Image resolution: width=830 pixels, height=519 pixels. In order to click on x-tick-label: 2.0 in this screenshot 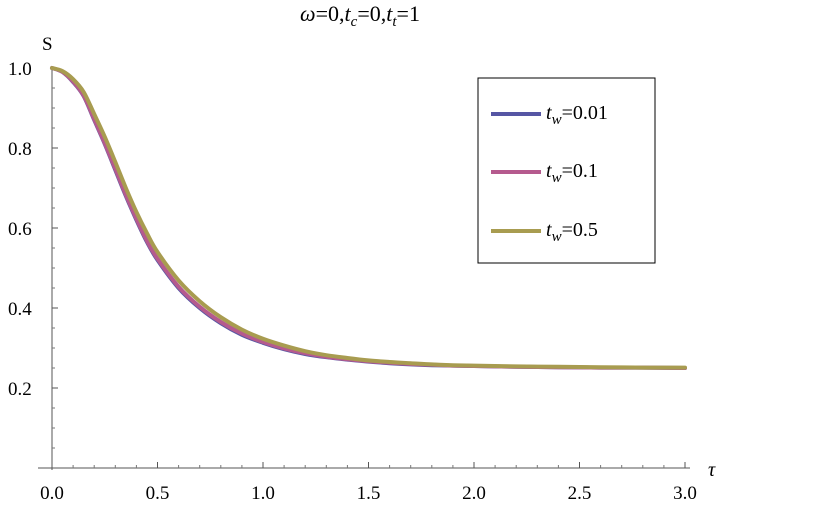, I will do `click(474, 493)`.